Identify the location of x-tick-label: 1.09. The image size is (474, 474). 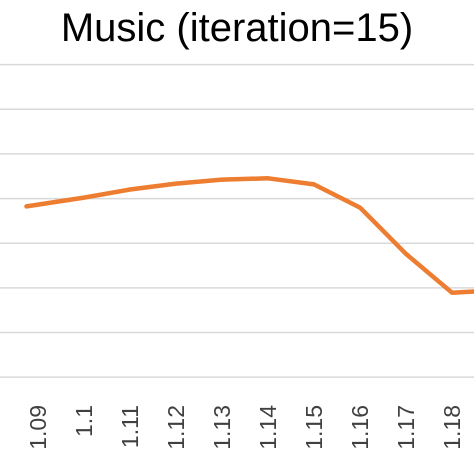
(38, 427).